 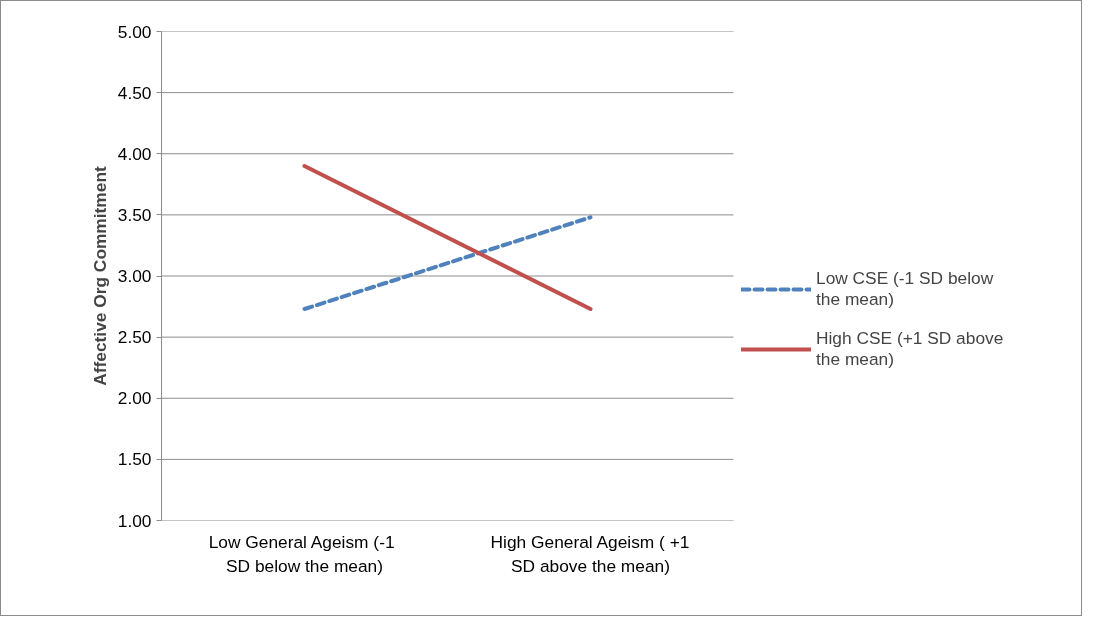 What do you see at coordinates (134, 31) in the screenshot?
I see `y-tick-label: 5.00` at bounding box center [134, 31].